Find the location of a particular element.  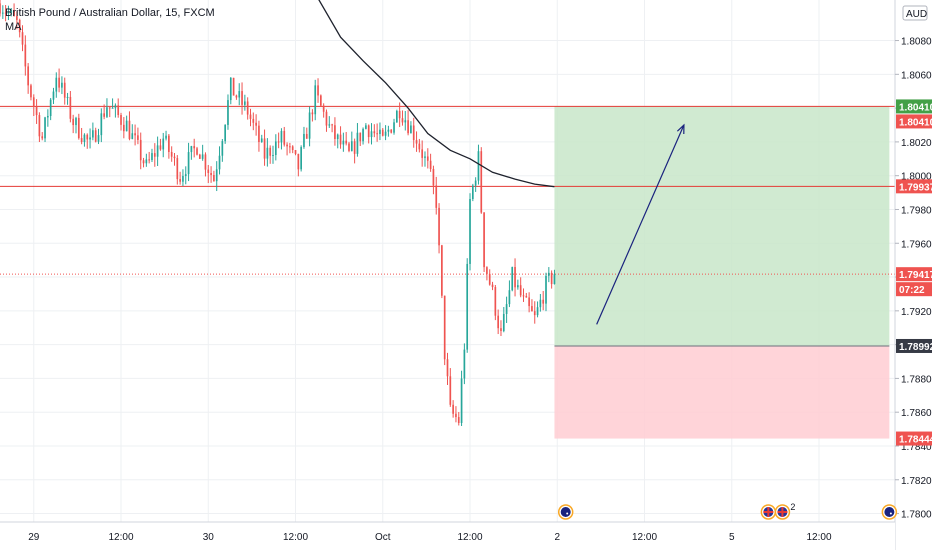

event-markers: 2 is located at coordinates (727, 511).